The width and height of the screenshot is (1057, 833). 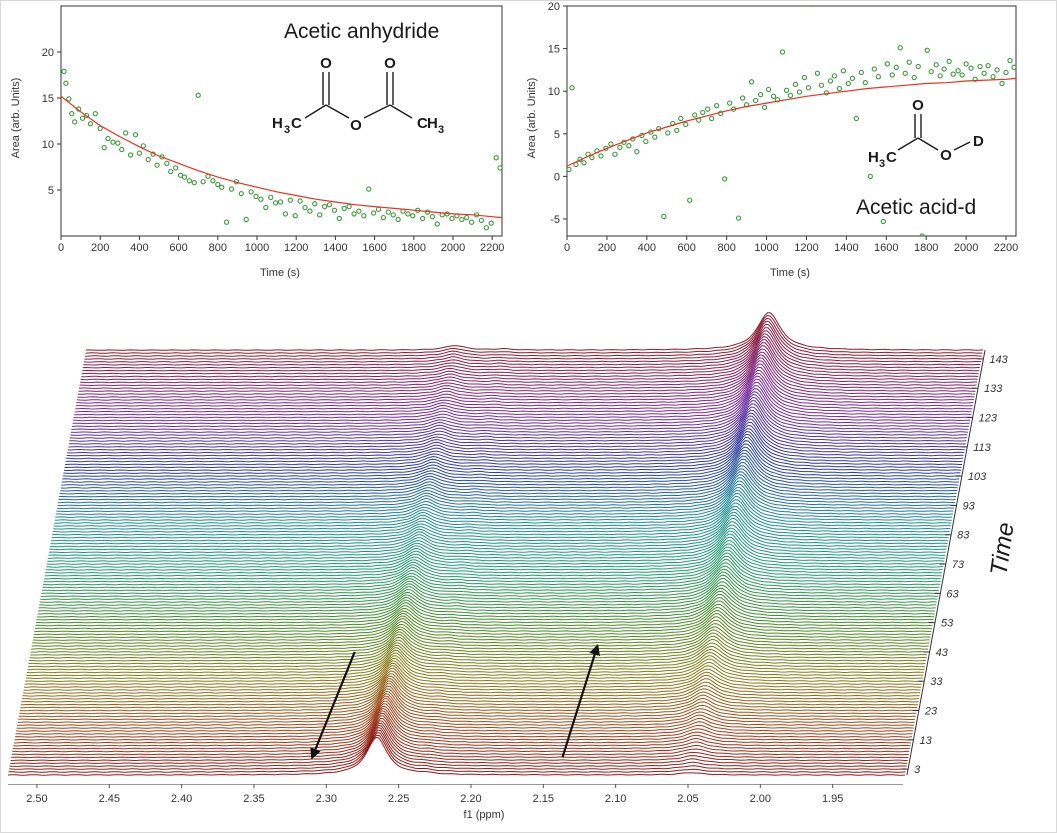 I want to click on anhydride-plot-frame, so click(x=281, y=121).